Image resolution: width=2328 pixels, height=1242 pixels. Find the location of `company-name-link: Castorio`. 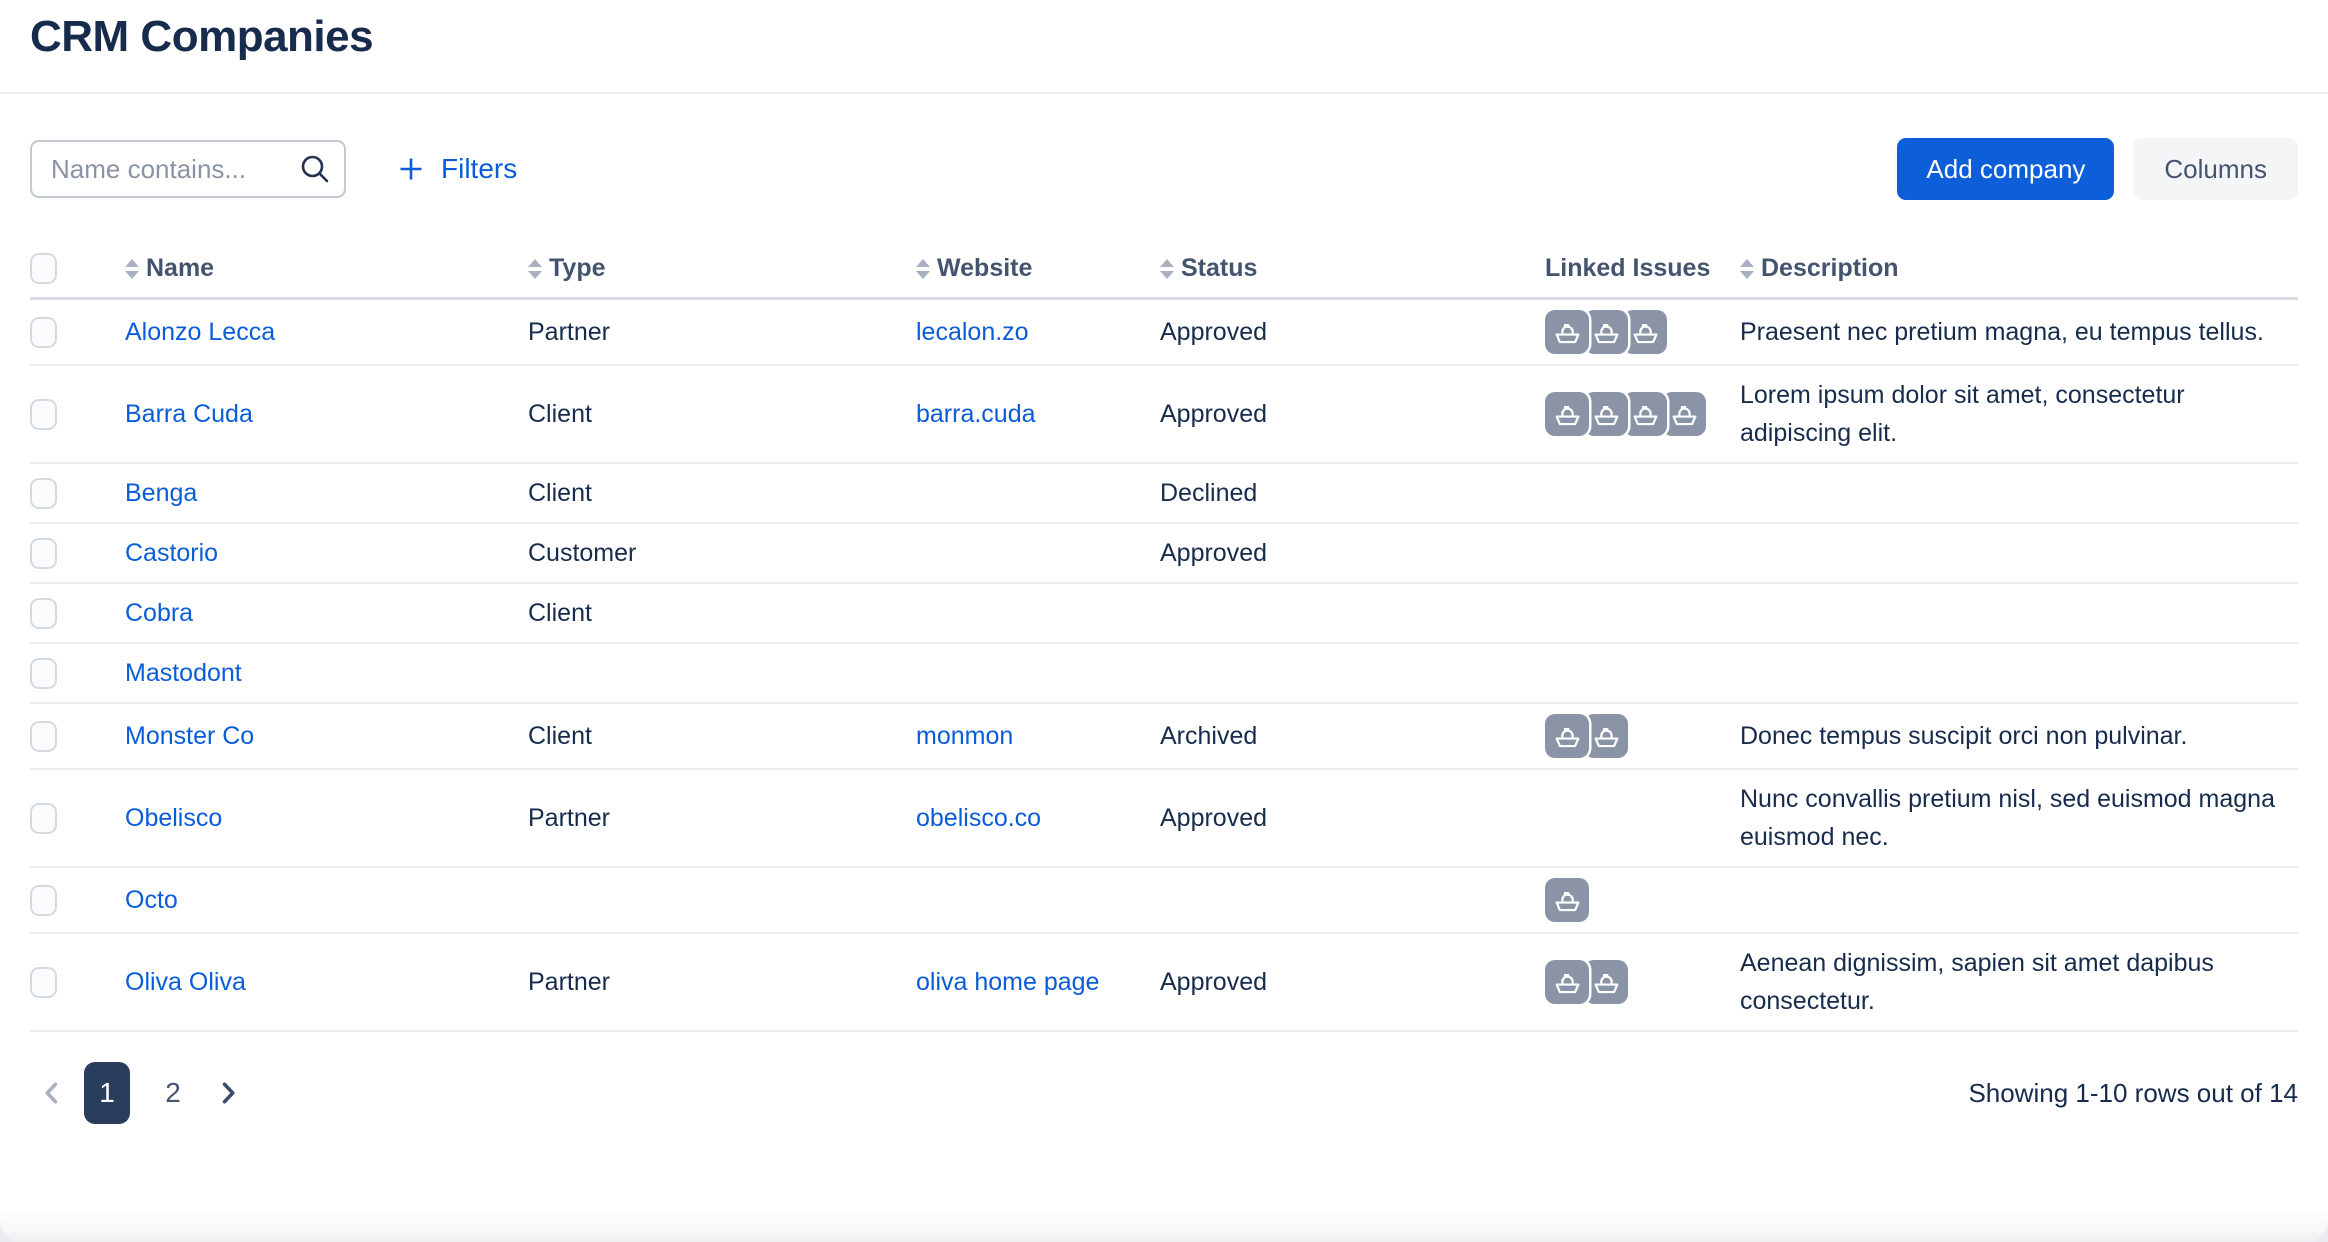

company-name-link: Castorio is located at coordinates (172, 552).